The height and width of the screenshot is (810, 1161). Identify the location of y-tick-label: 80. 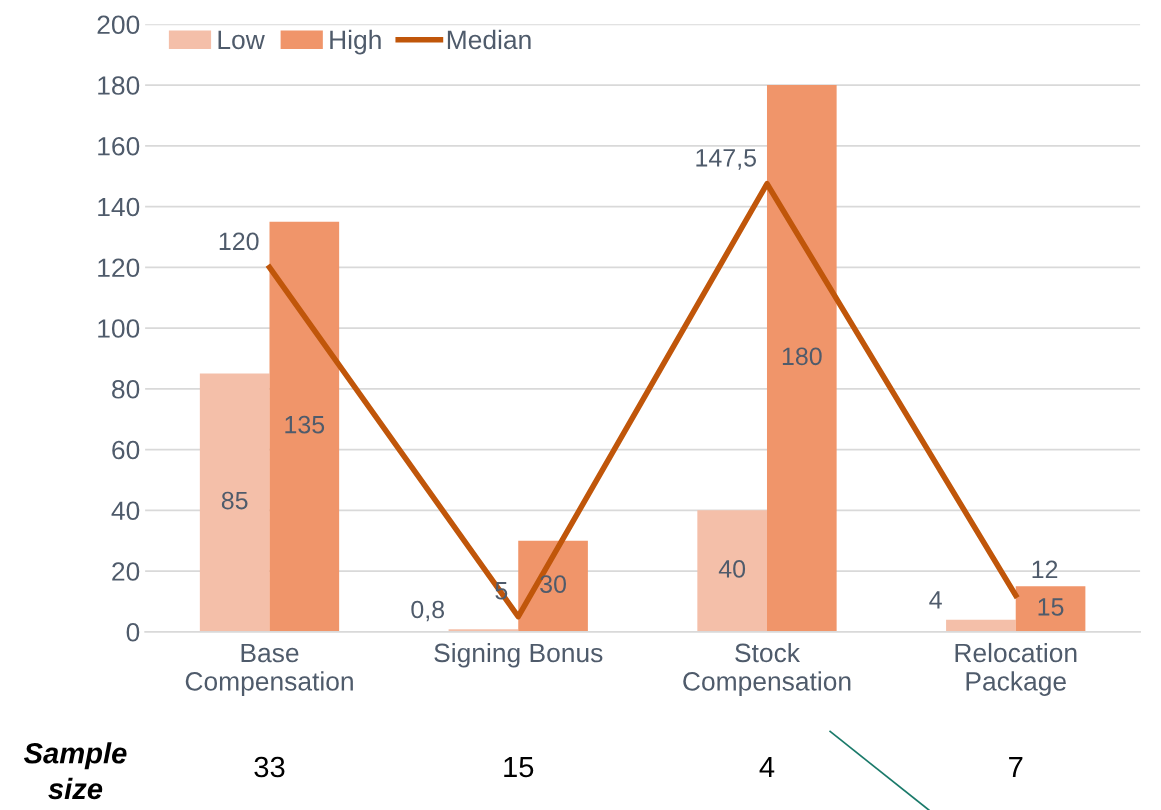
(126, 389).